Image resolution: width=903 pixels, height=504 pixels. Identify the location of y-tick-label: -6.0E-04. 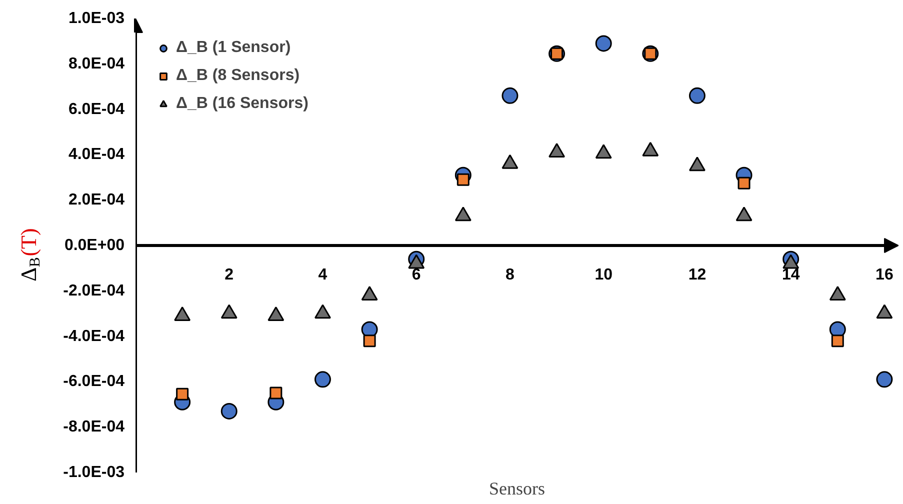
(94, 381).